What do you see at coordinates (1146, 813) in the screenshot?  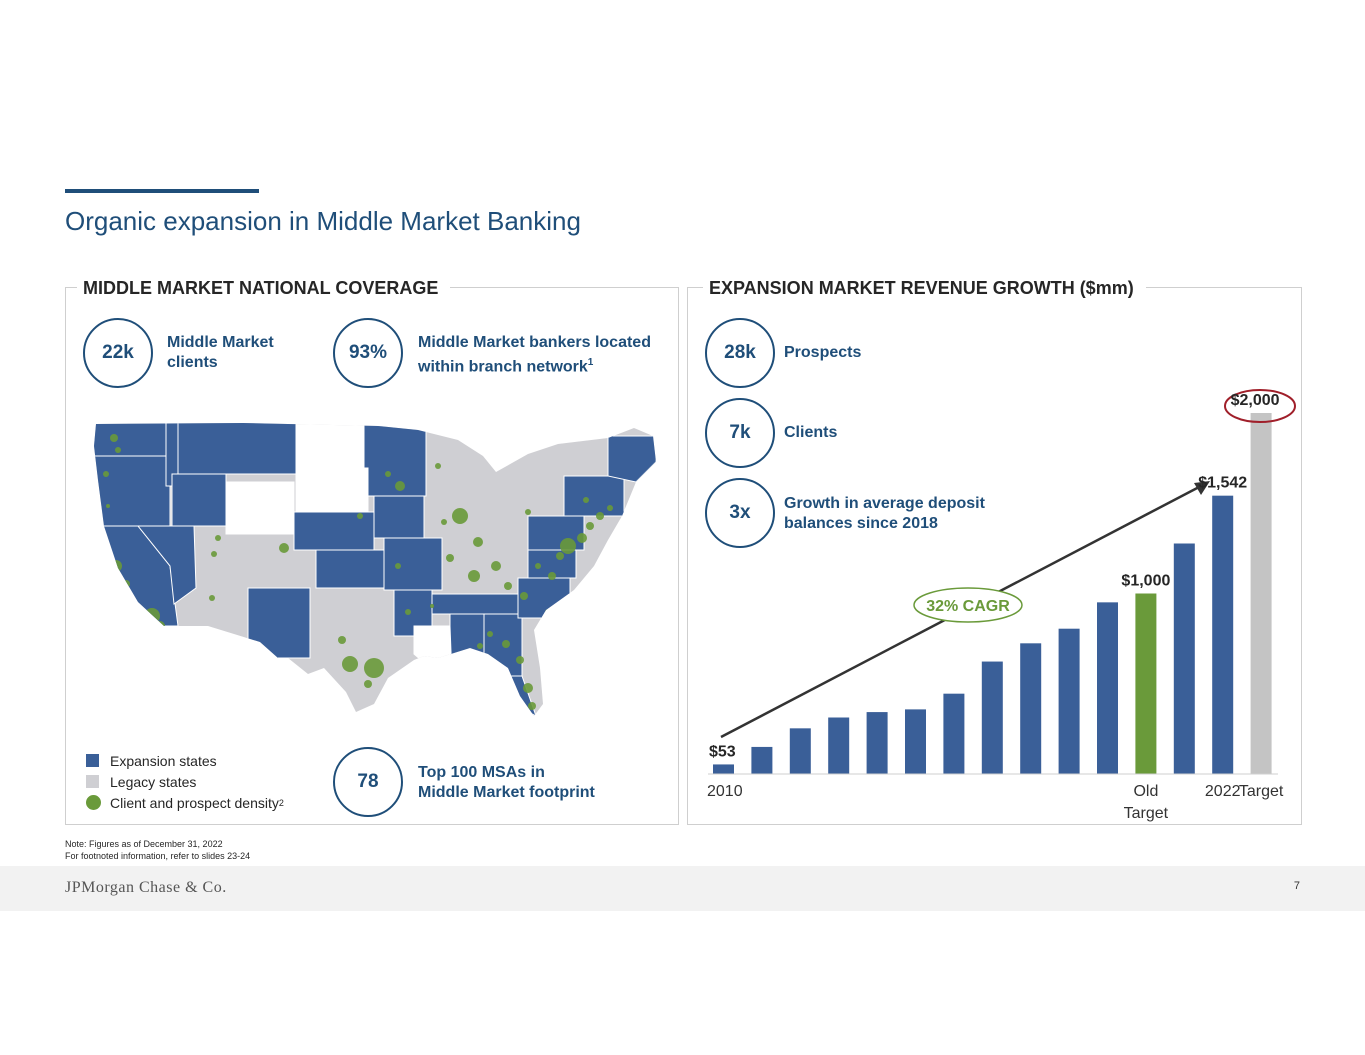 I see `tick-sublabel-2021: Target` at bounding box center [1146, 813].